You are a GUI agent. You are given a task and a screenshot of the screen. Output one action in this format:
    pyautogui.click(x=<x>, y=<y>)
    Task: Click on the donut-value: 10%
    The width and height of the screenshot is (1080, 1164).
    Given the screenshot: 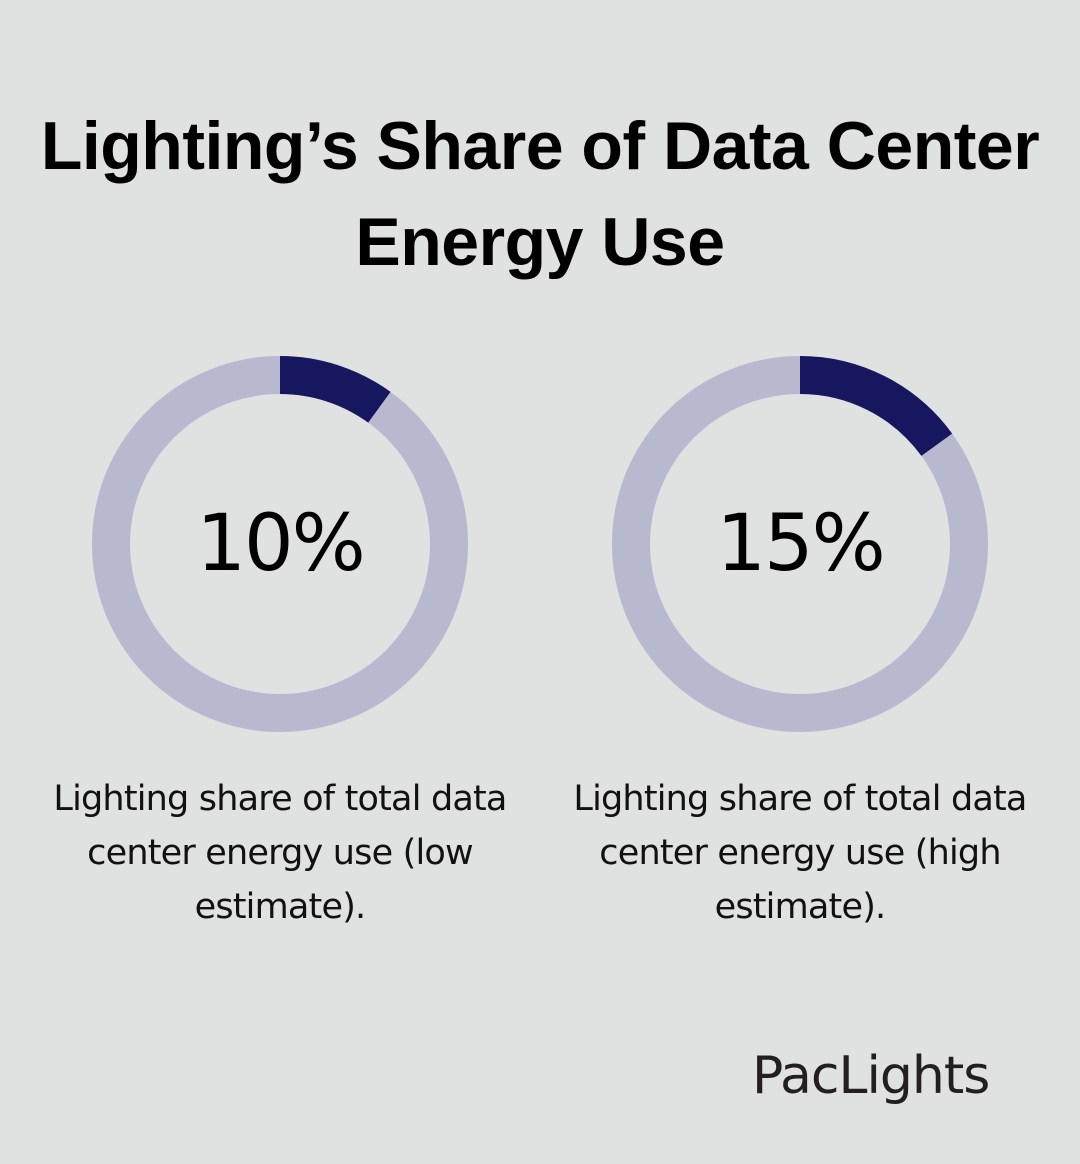 What is the action you would take?
    pyautogui.click(x=280, y=544)
    